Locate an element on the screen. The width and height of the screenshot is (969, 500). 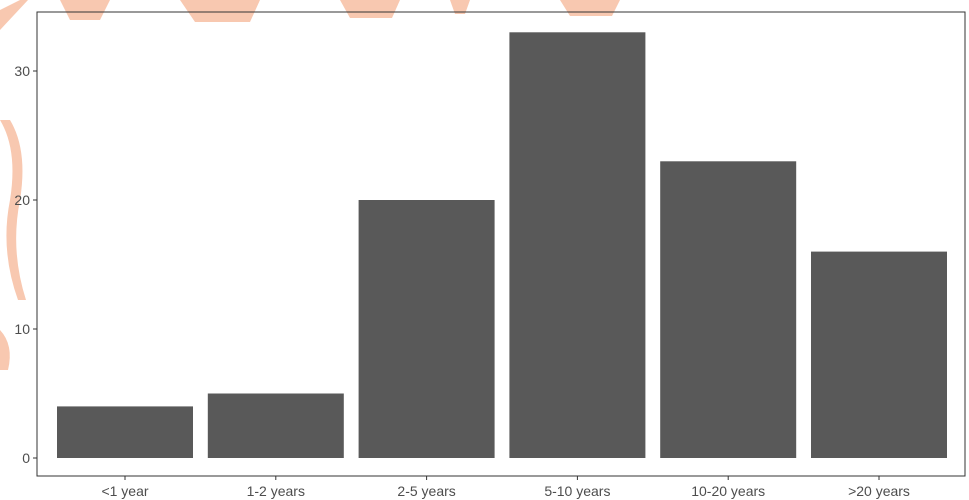
y-axis: 0 10 20 30 is located at coordinates (25, 264).